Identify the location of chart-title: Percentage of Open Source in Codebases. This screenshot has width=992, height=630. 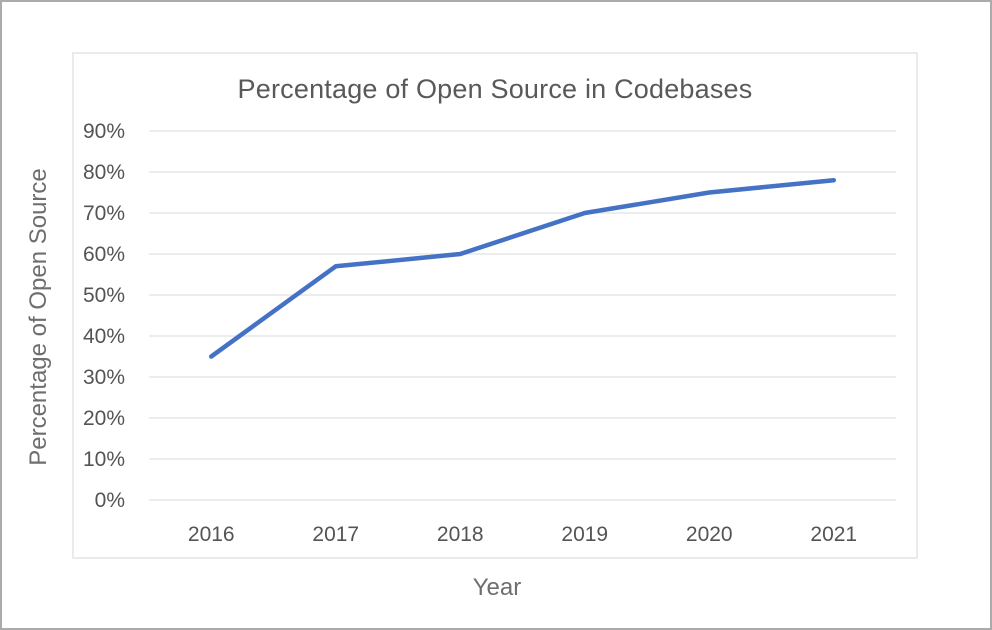
(495, 89).